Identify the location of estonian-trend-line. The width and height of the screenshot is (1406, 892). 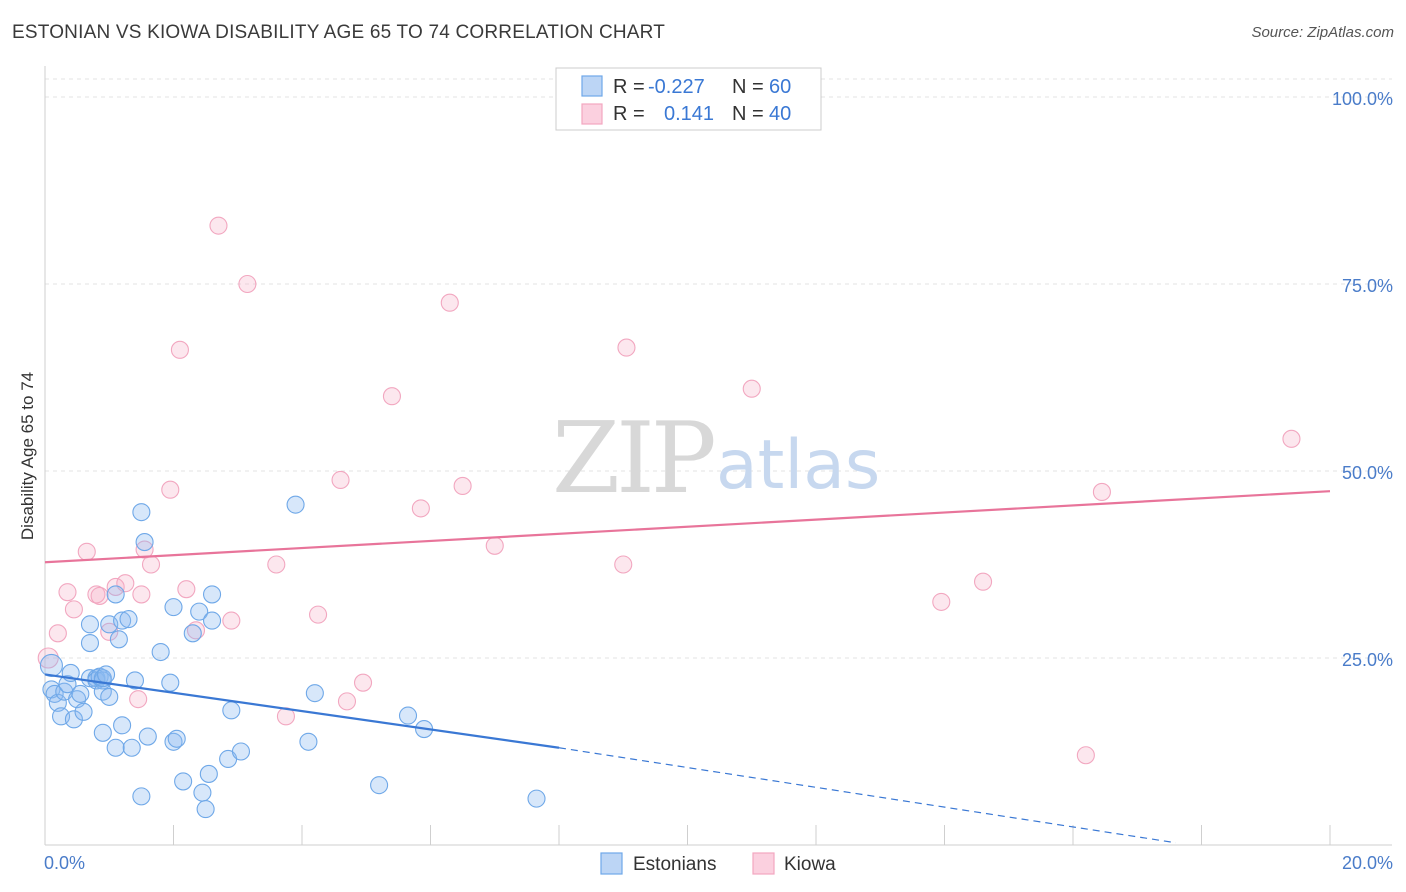
(302, 711).